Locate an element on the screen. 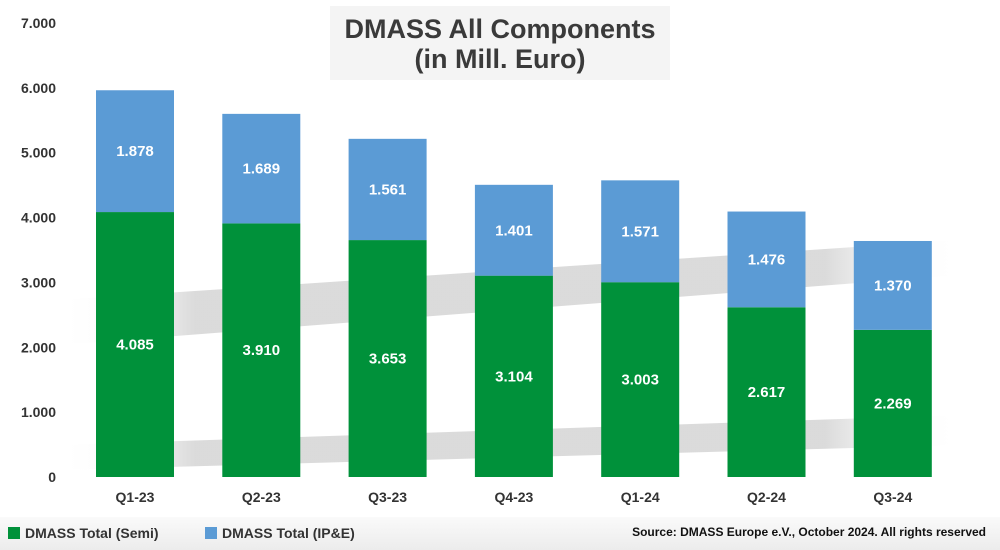 This screenshot has height=550, width=1000. x-tick-label: Q2-24 is located at coordinates (766, 497).